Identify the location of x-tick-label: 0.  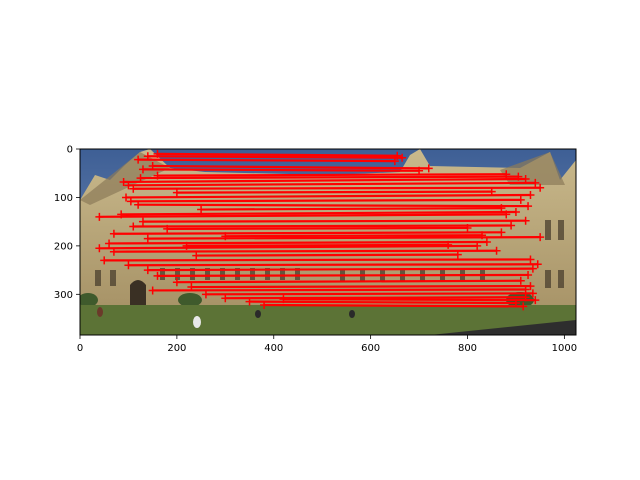
(80, 348).